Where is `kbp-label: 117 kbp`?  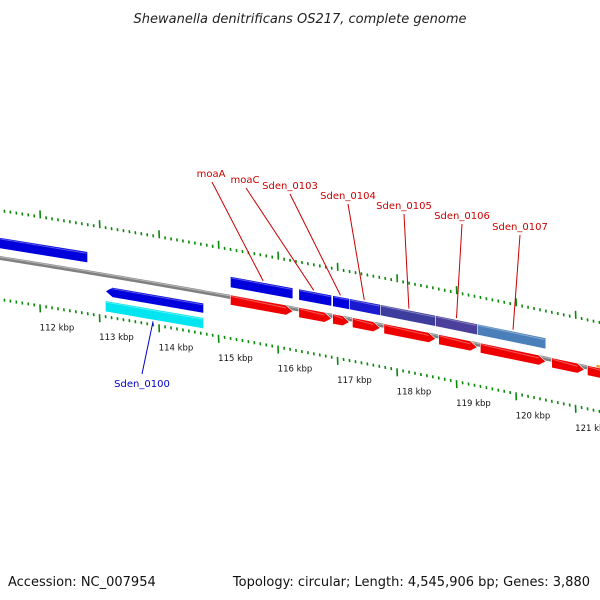
kbp-label: 117 kbp is located at coordinates (354, 381).